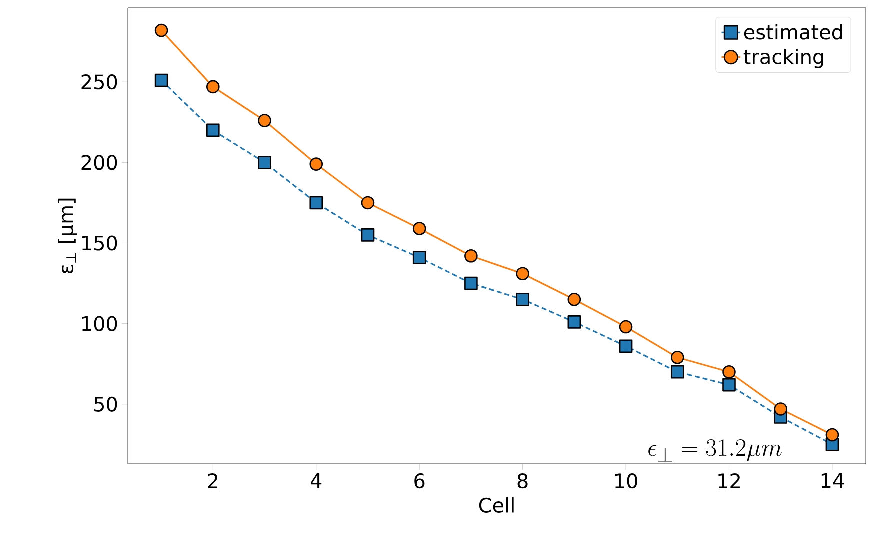  I want to click on y-tick-label: 150, so click(100, 243).